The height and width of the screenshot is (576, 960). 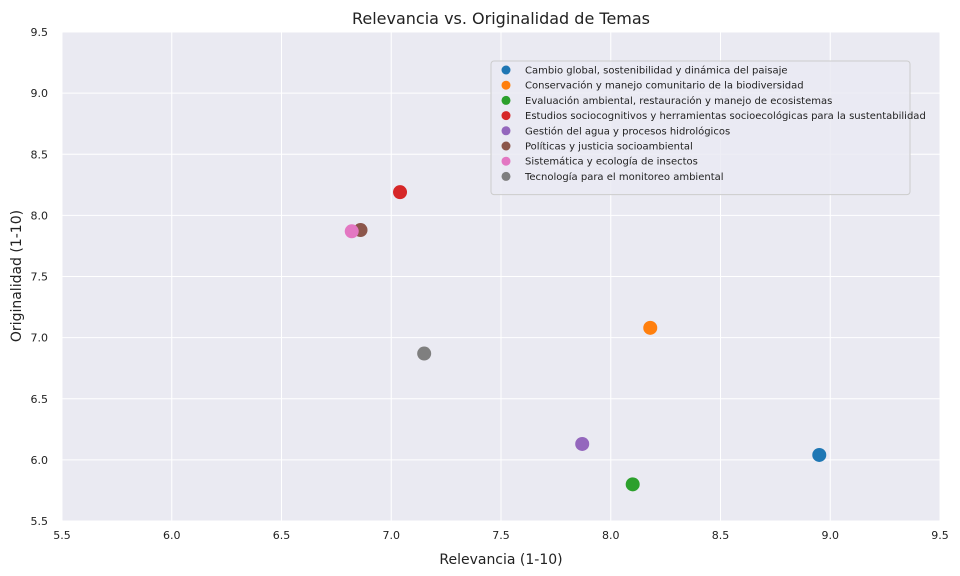 What do you see at coordinates (40, 277) in the screenshot?
I see `y-tick-label: 7.5` at bounding box center [40, 277].